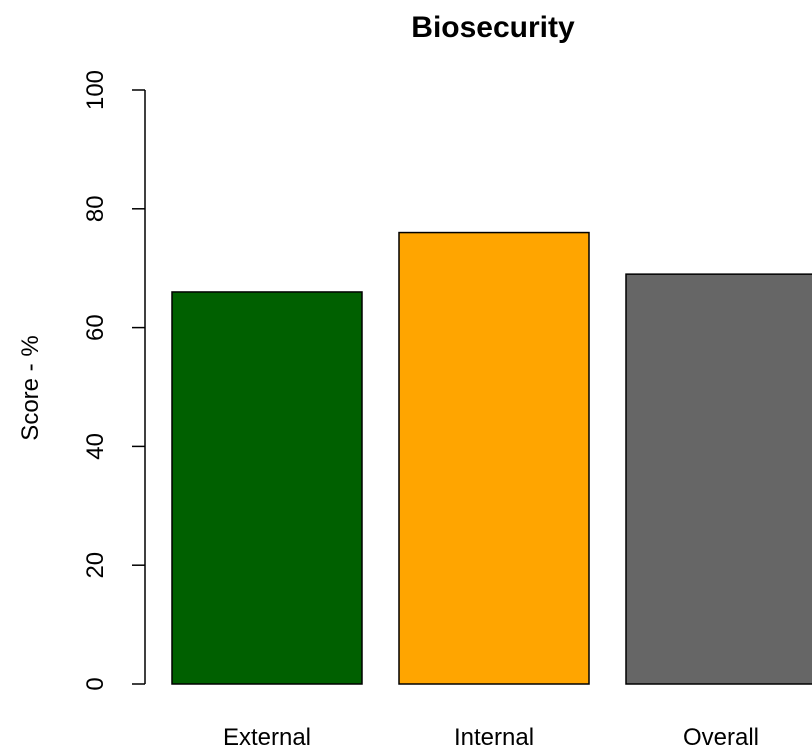 Image resolution: width=812 pixels, height=751 pixels. Describe the element at coordinates (267, 737) in the screenshot. I see `x-category-label: External` at that location.